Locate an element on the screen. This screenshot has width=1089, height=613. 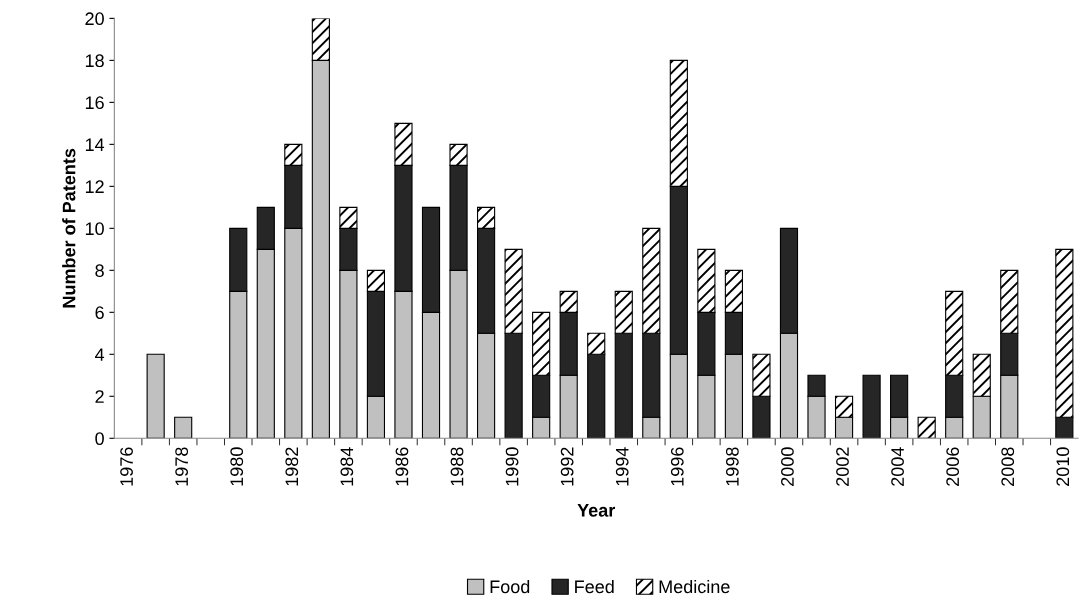
x-tick-label: 2000 is located at coordinates (787, 466).